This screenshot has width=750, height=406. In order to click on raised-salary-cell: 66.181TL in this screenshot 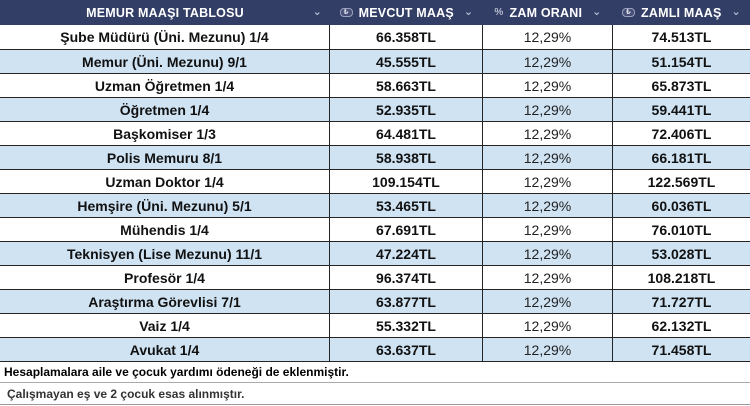, I will do `click(681, 157)`.